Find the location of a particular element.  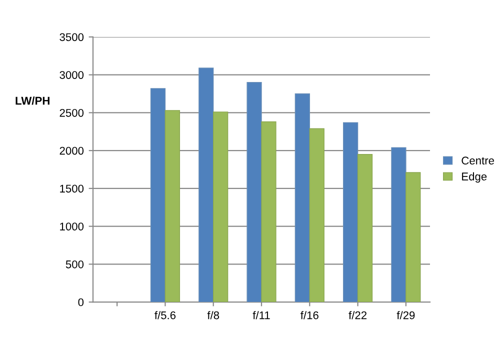

y-tick-label: 1000 is located at coordinates (72, 226).